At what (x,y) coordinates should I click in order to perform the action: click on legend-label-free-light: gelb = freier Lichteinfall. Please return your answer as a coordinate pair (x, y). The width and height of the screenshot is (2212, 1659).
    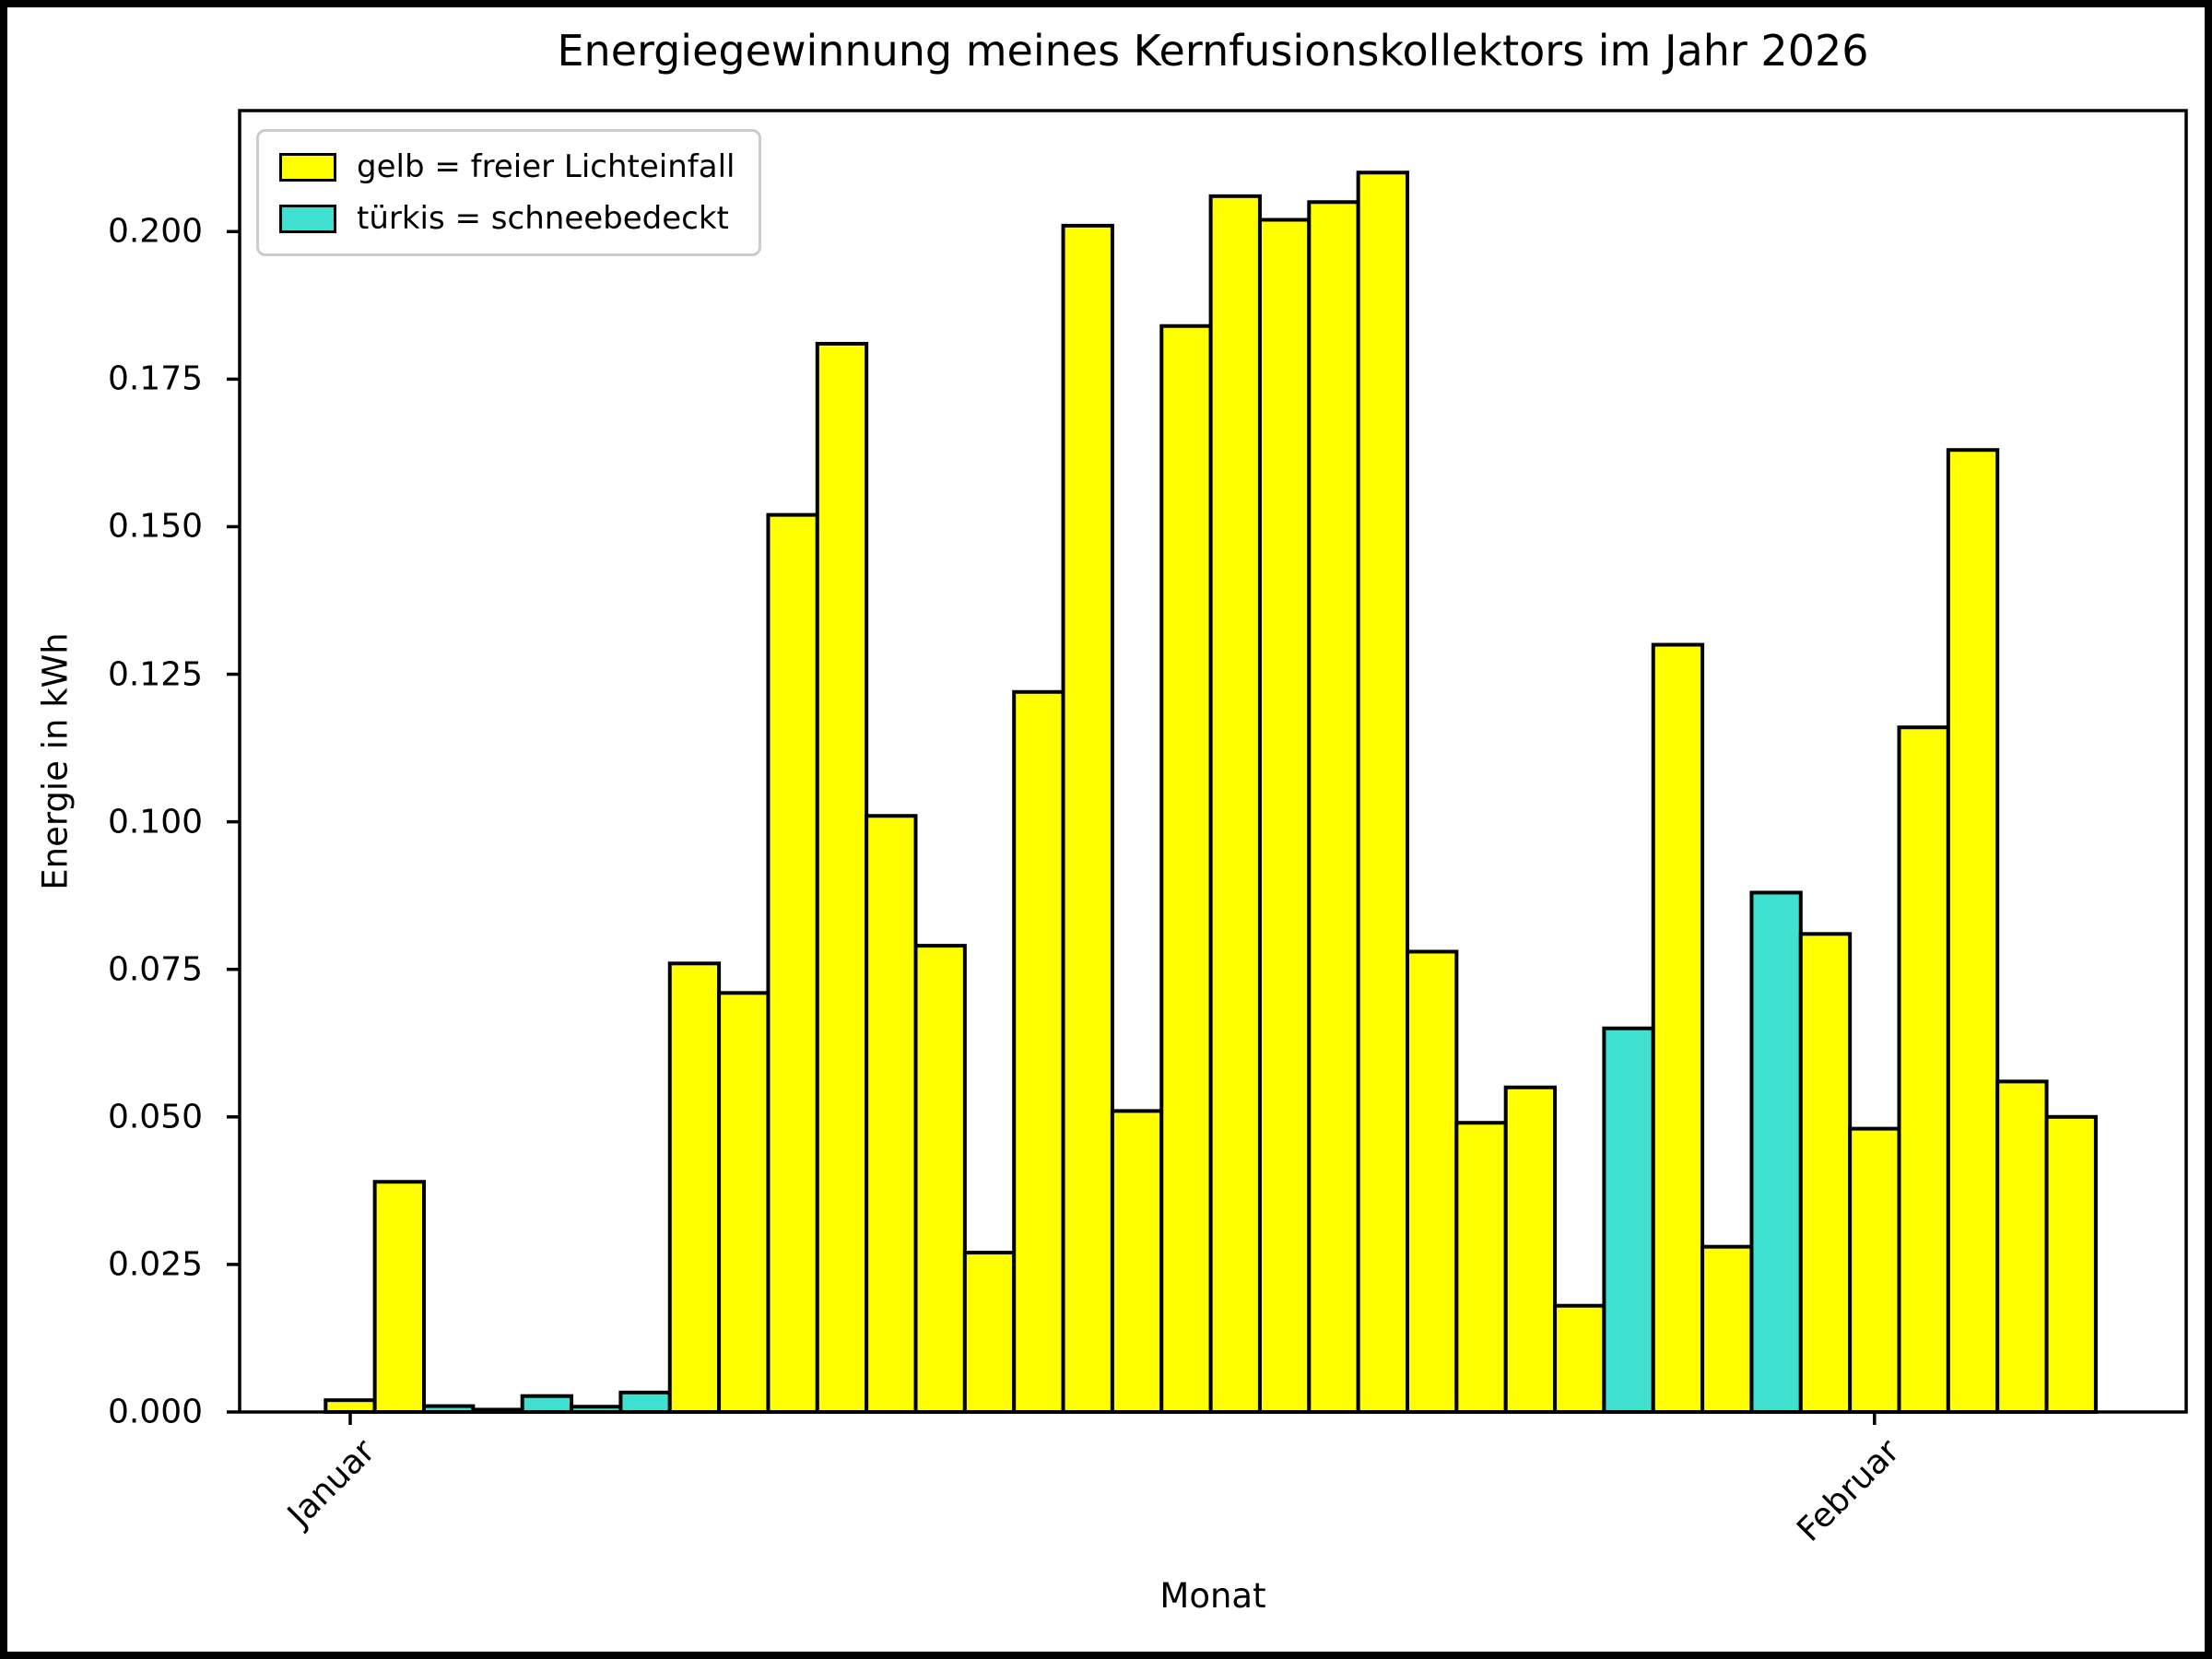
    Looking at the image, I should click on (546, 166).